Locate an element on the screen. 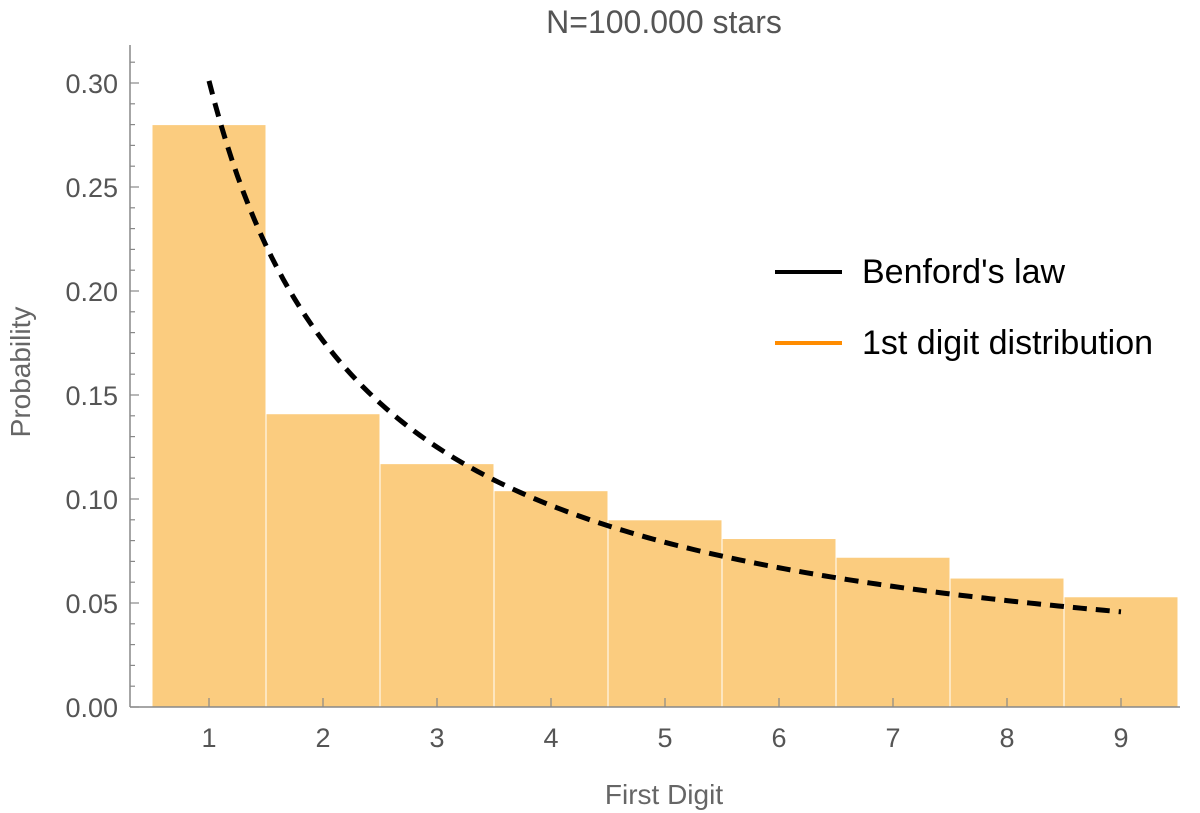 The height and width of the screenshot is (813, 1200). x-tick-label: 8 is located at coordinates (1006, 738).